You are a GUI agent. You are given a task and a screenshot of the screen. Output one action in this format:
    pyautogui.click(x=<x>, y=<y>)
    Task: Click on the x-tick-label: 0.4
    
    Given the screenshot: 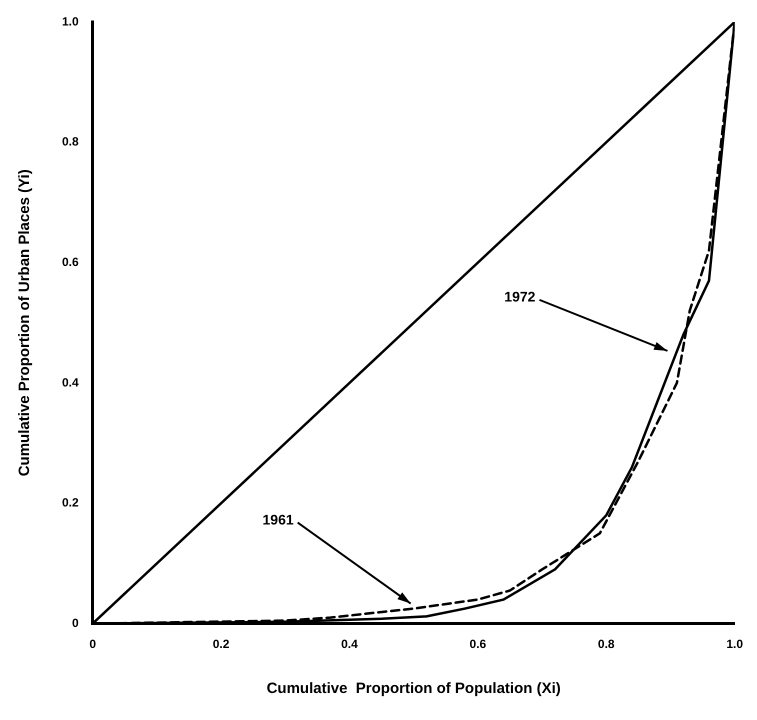 What is the action you would take?
    pyautogui.click(x=349, y=644)
    